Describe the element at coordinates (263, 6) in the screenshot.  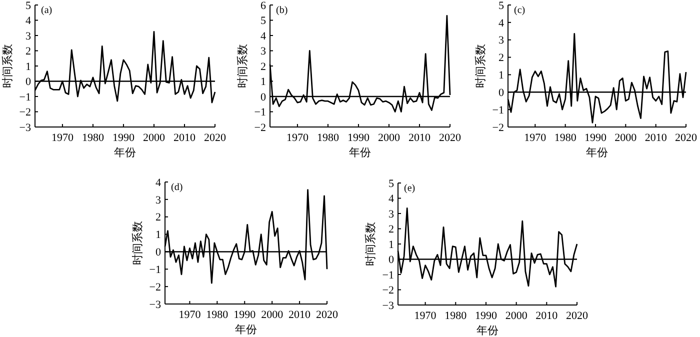
I see `y-tick-label: 6` at that location.